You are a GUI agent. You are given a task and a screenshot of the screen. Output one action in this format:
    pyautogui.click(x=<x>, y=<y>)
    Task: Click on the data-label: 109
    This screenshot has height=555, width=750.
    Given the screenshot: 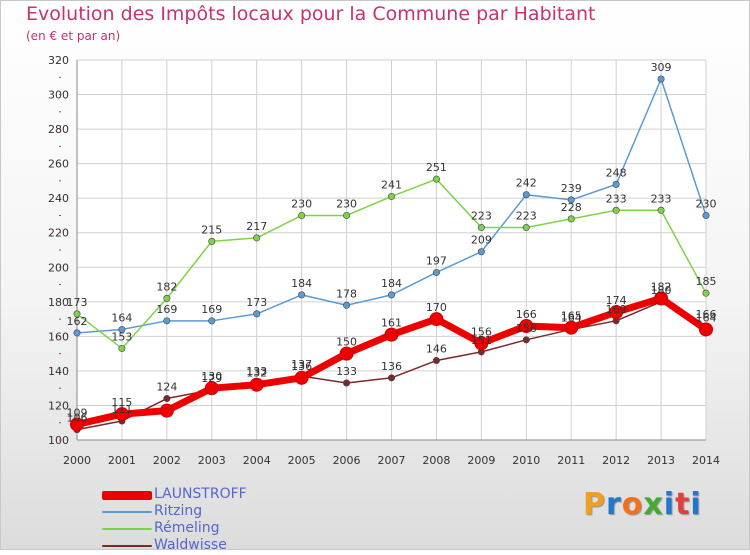 What is the action you would take?
    pyautogui.click(x=77, y=412)
    